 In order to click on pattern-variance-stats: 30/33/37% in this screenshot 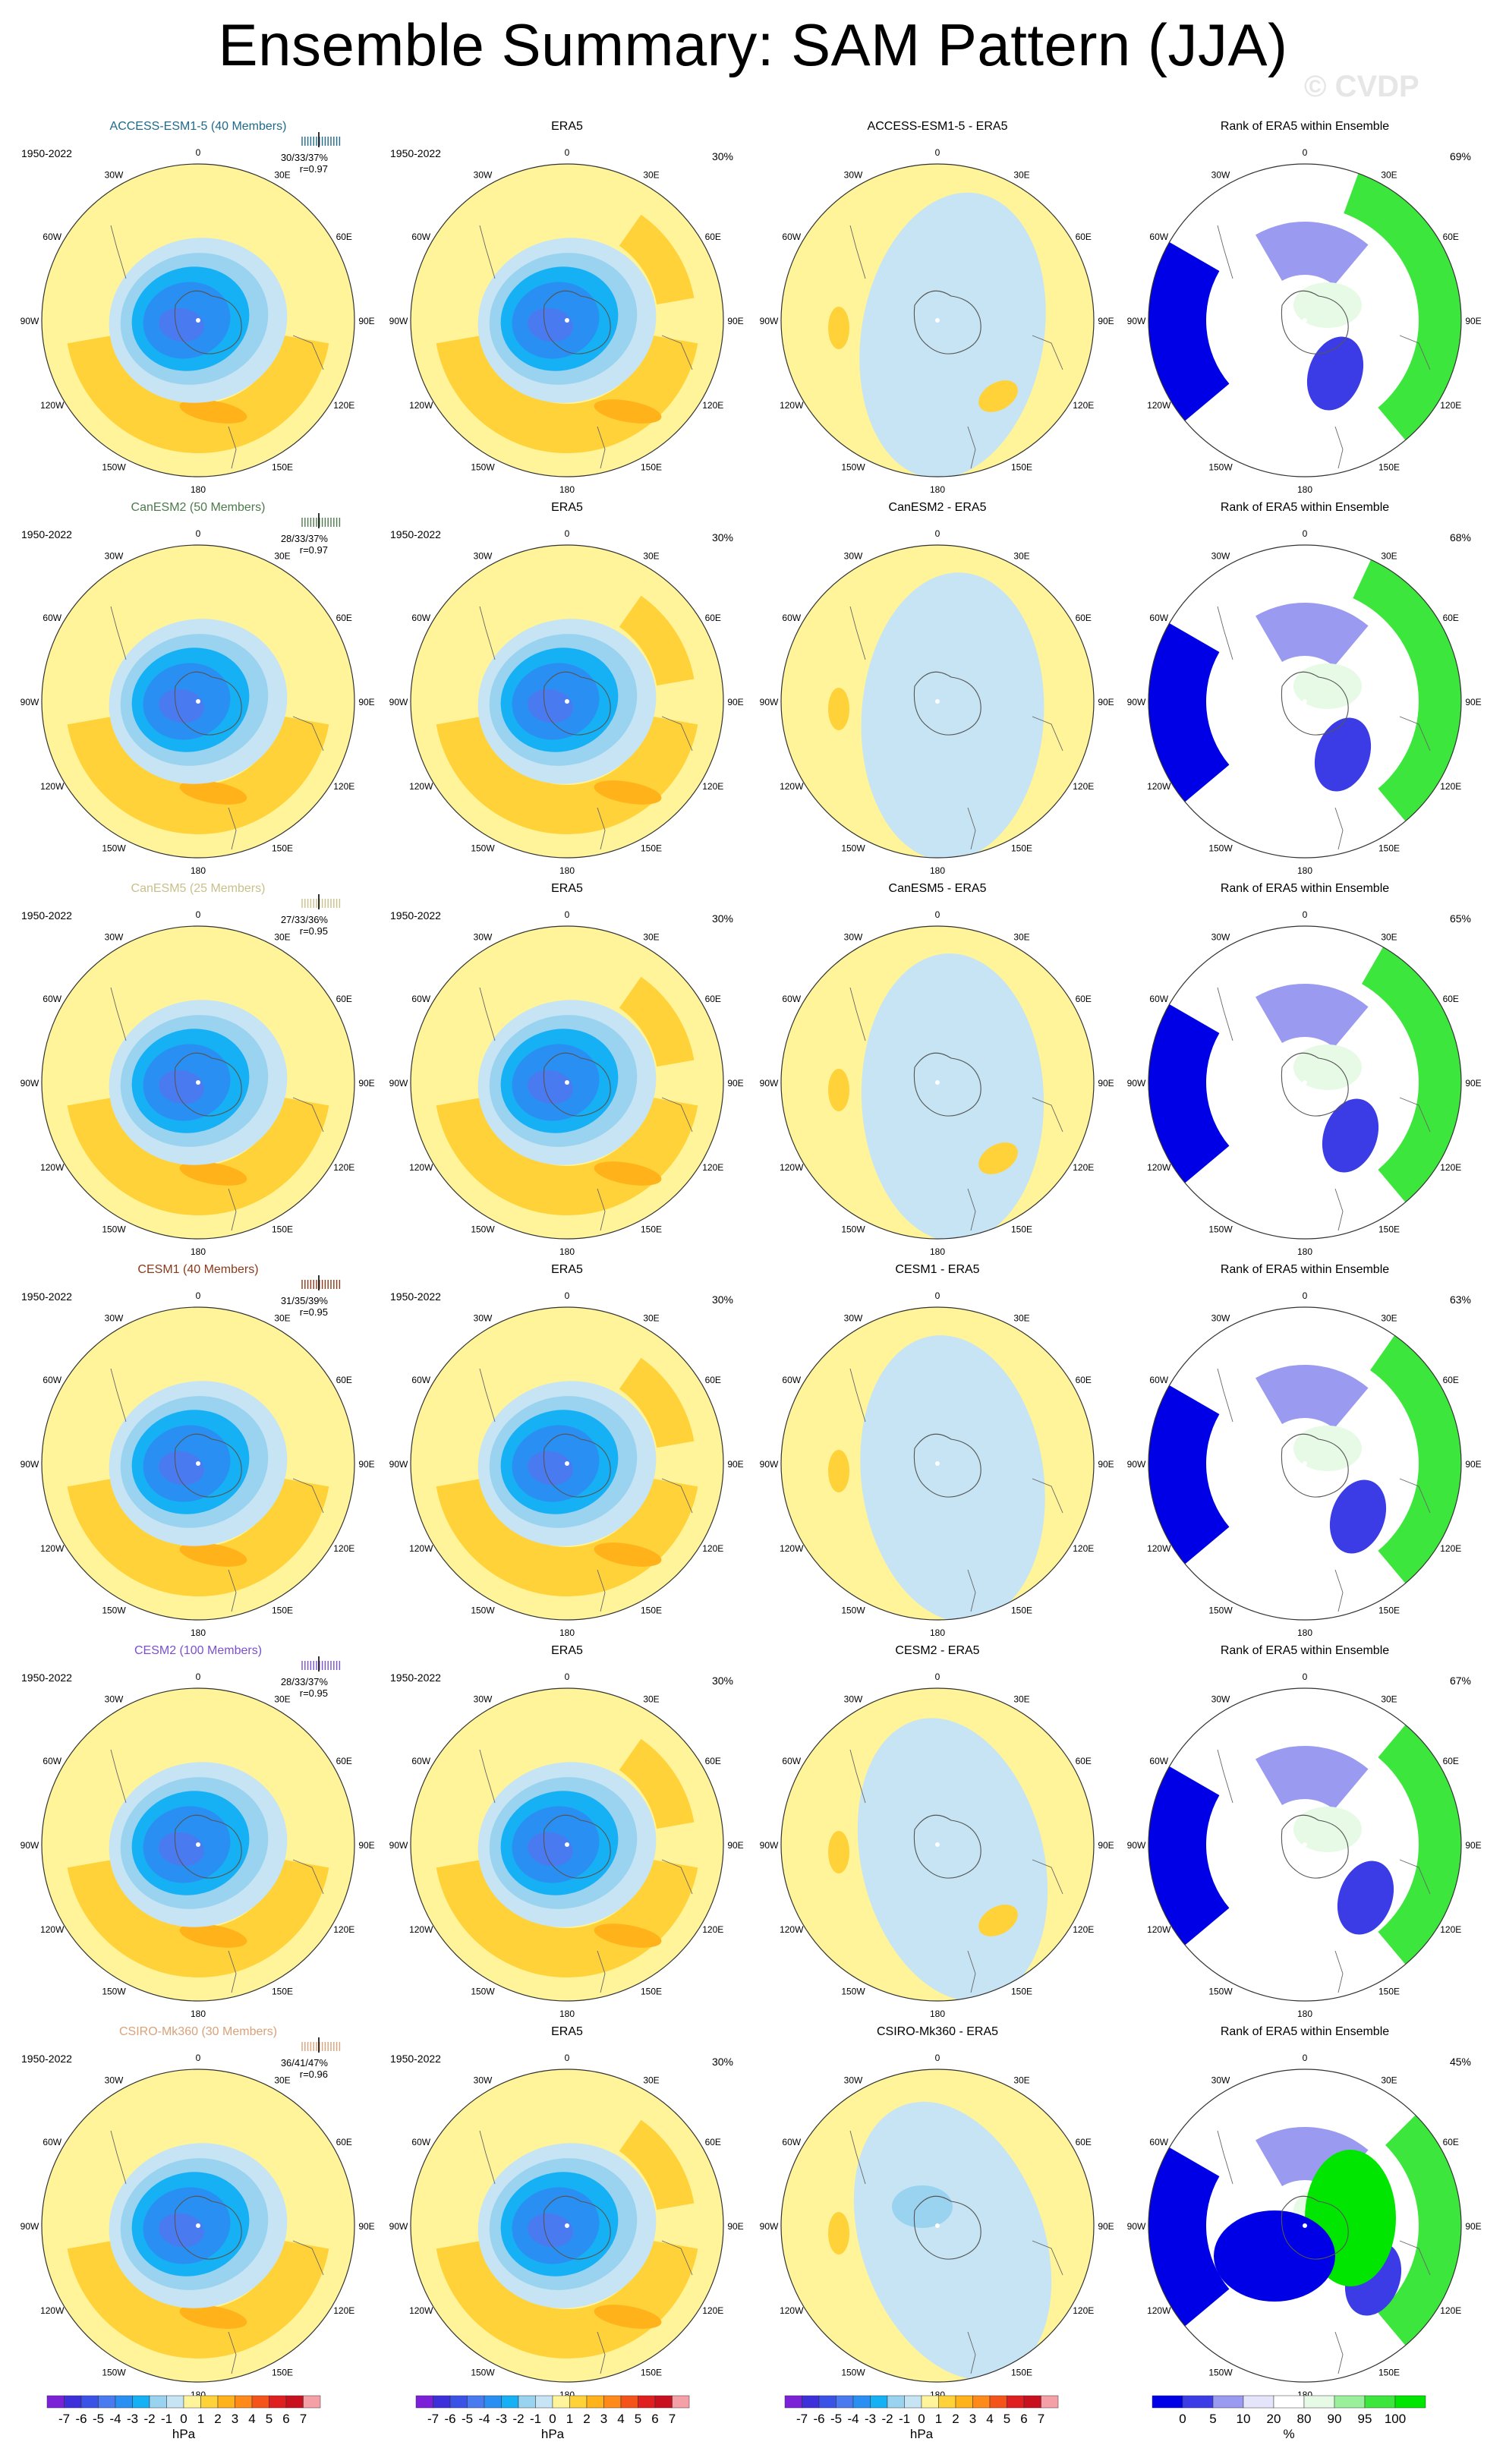, I will do `click(304, 158)`.